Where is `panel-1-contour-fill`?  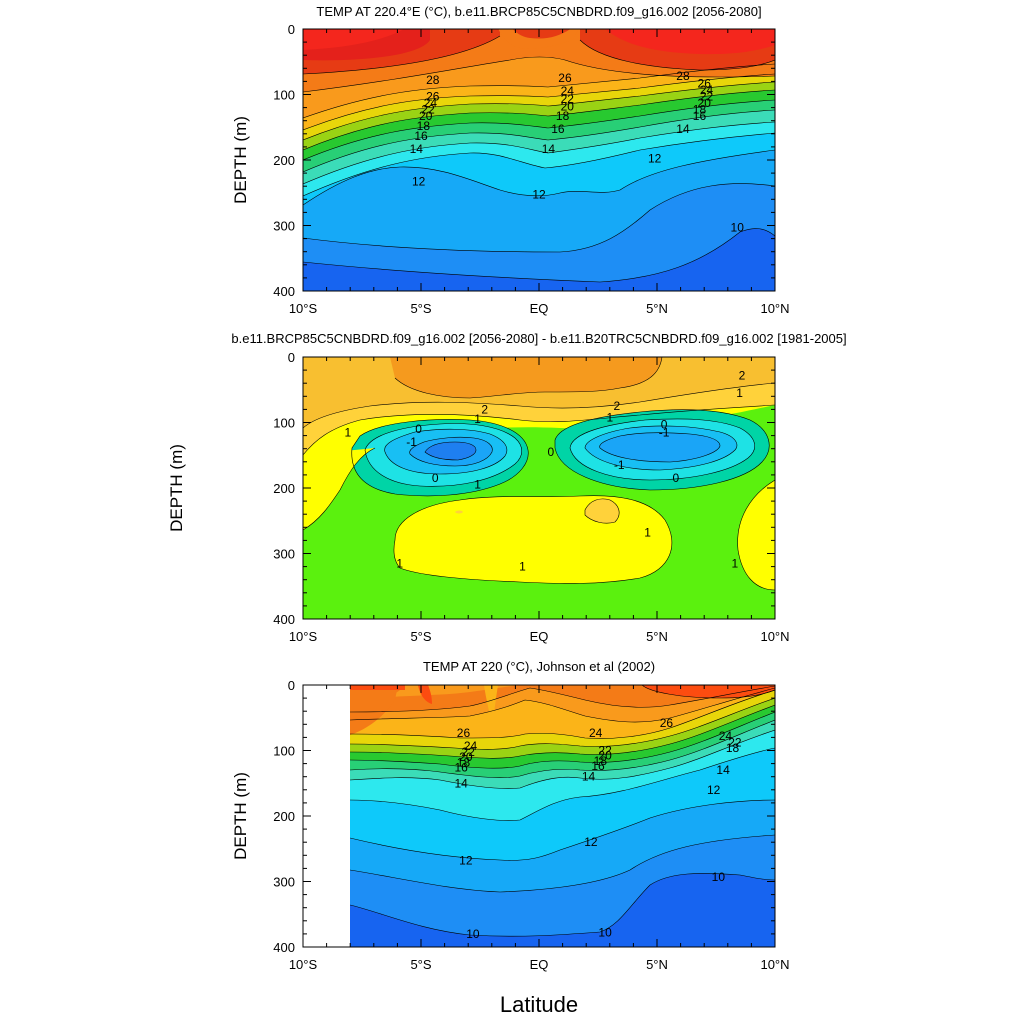
panel-1-contour-fill is located at coordinates (539, 160).